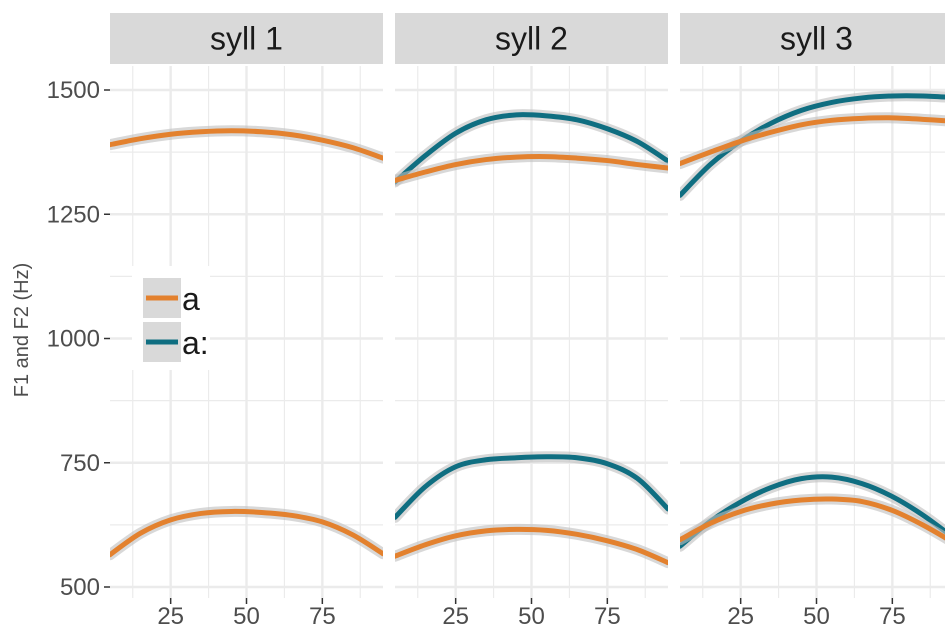  Describe the element at coordinates (80, 463) in the screenshot. I see `y-tick-label: 750` at that location.